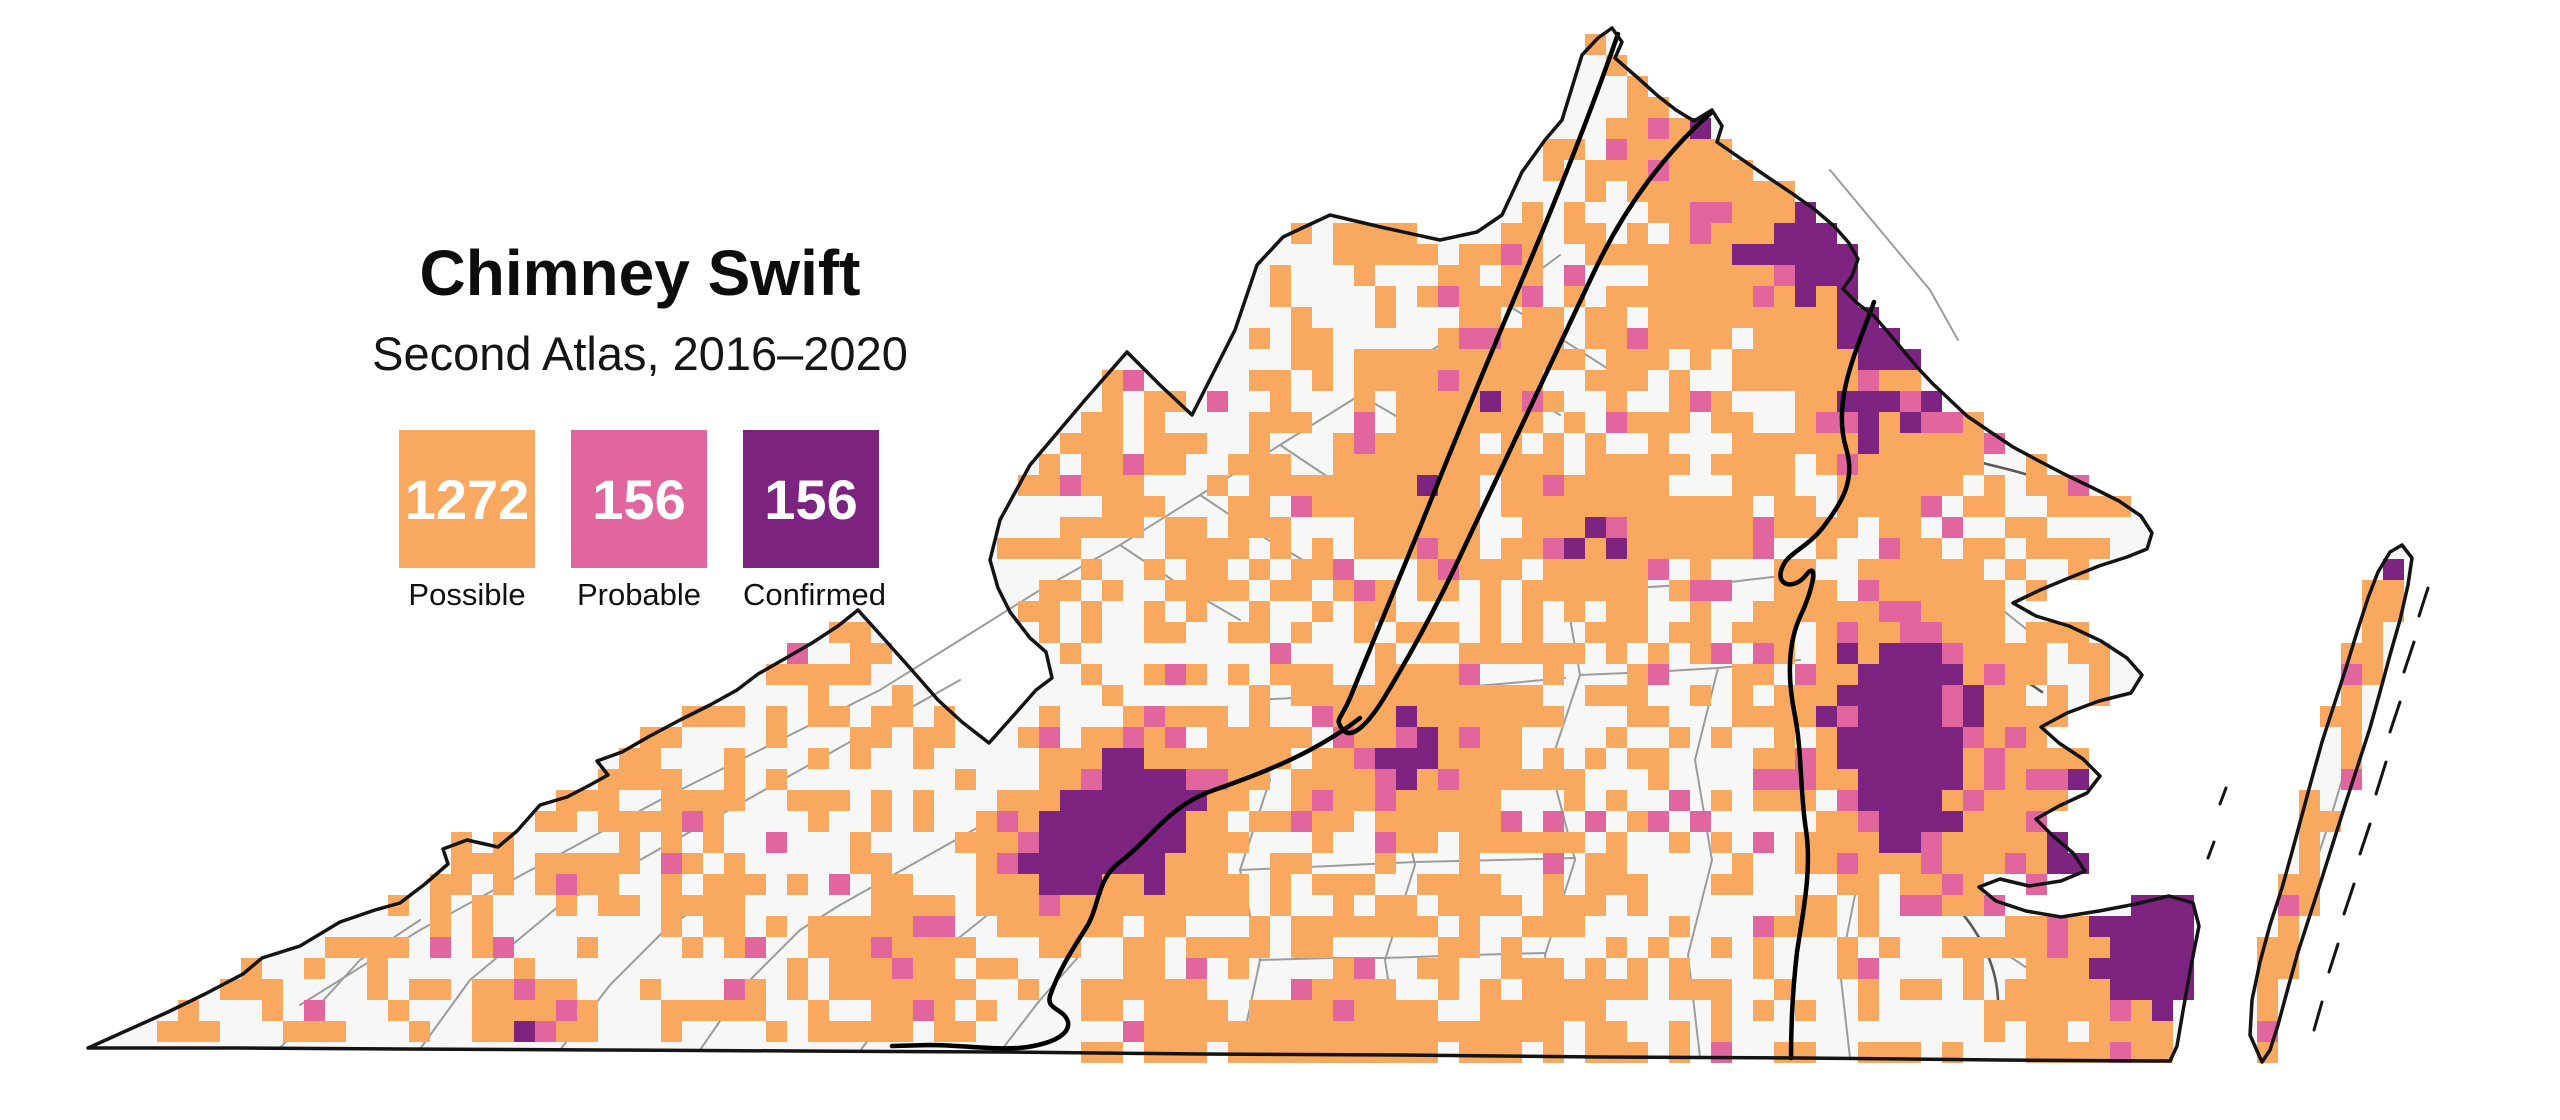 The height and width of the screenshot is (1120, 2560). Describe the element at coordinates (2318, 1016) in the screenshot. I see `barrier-island` at that location.